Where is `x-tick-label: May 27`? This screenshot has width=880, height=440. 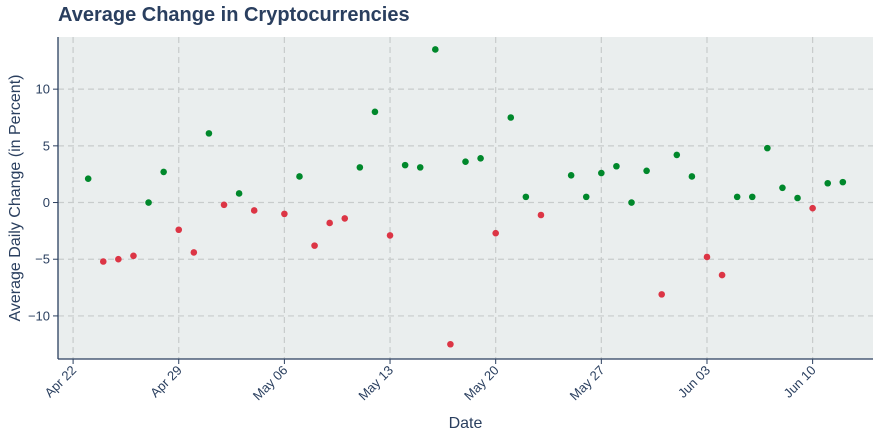 x-tick-label: May 27 is located at coordinates (587, 383).